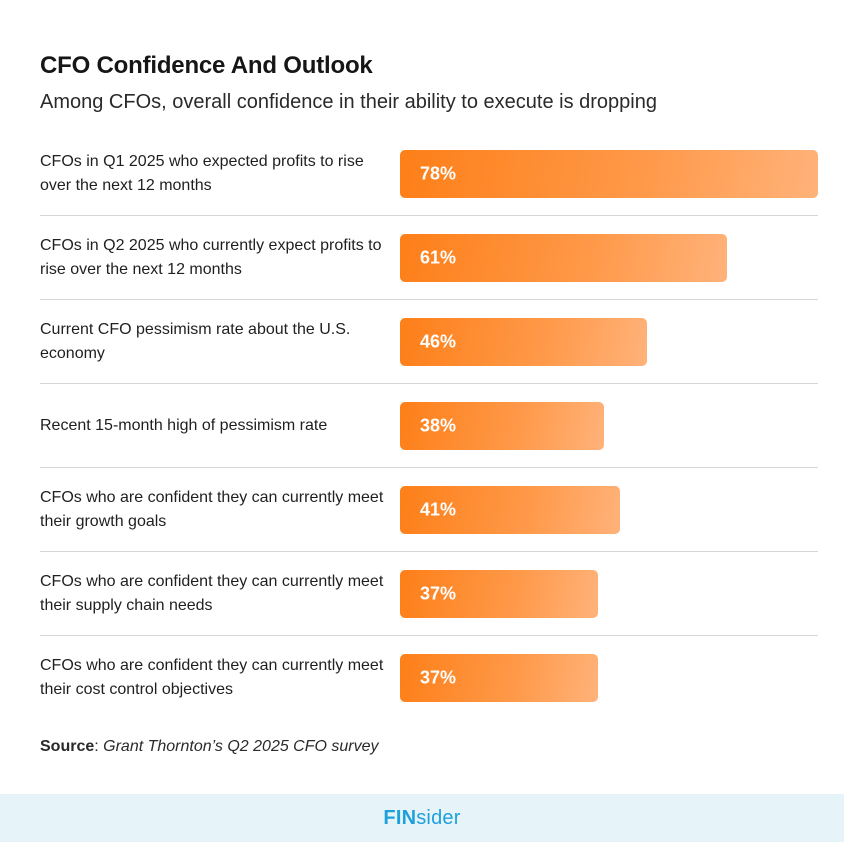 The image size is (844, 842). I want to click on finsider-logo: FINsider, so click(421, 818).